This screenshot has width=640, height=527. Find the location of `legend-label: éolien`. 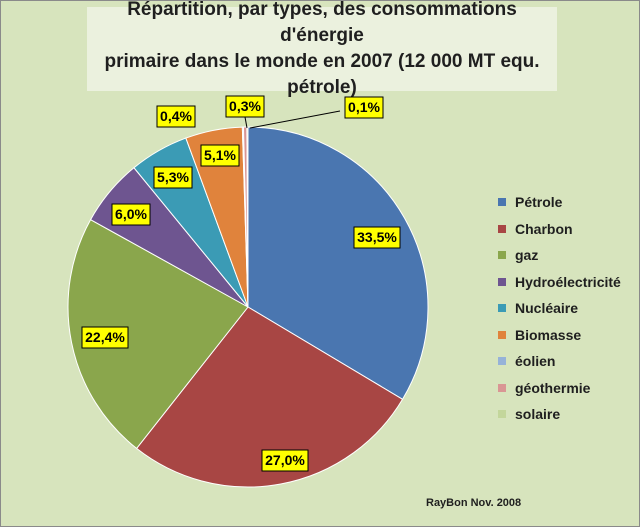

legend-label: éolien is located at coordinates (535, 361).